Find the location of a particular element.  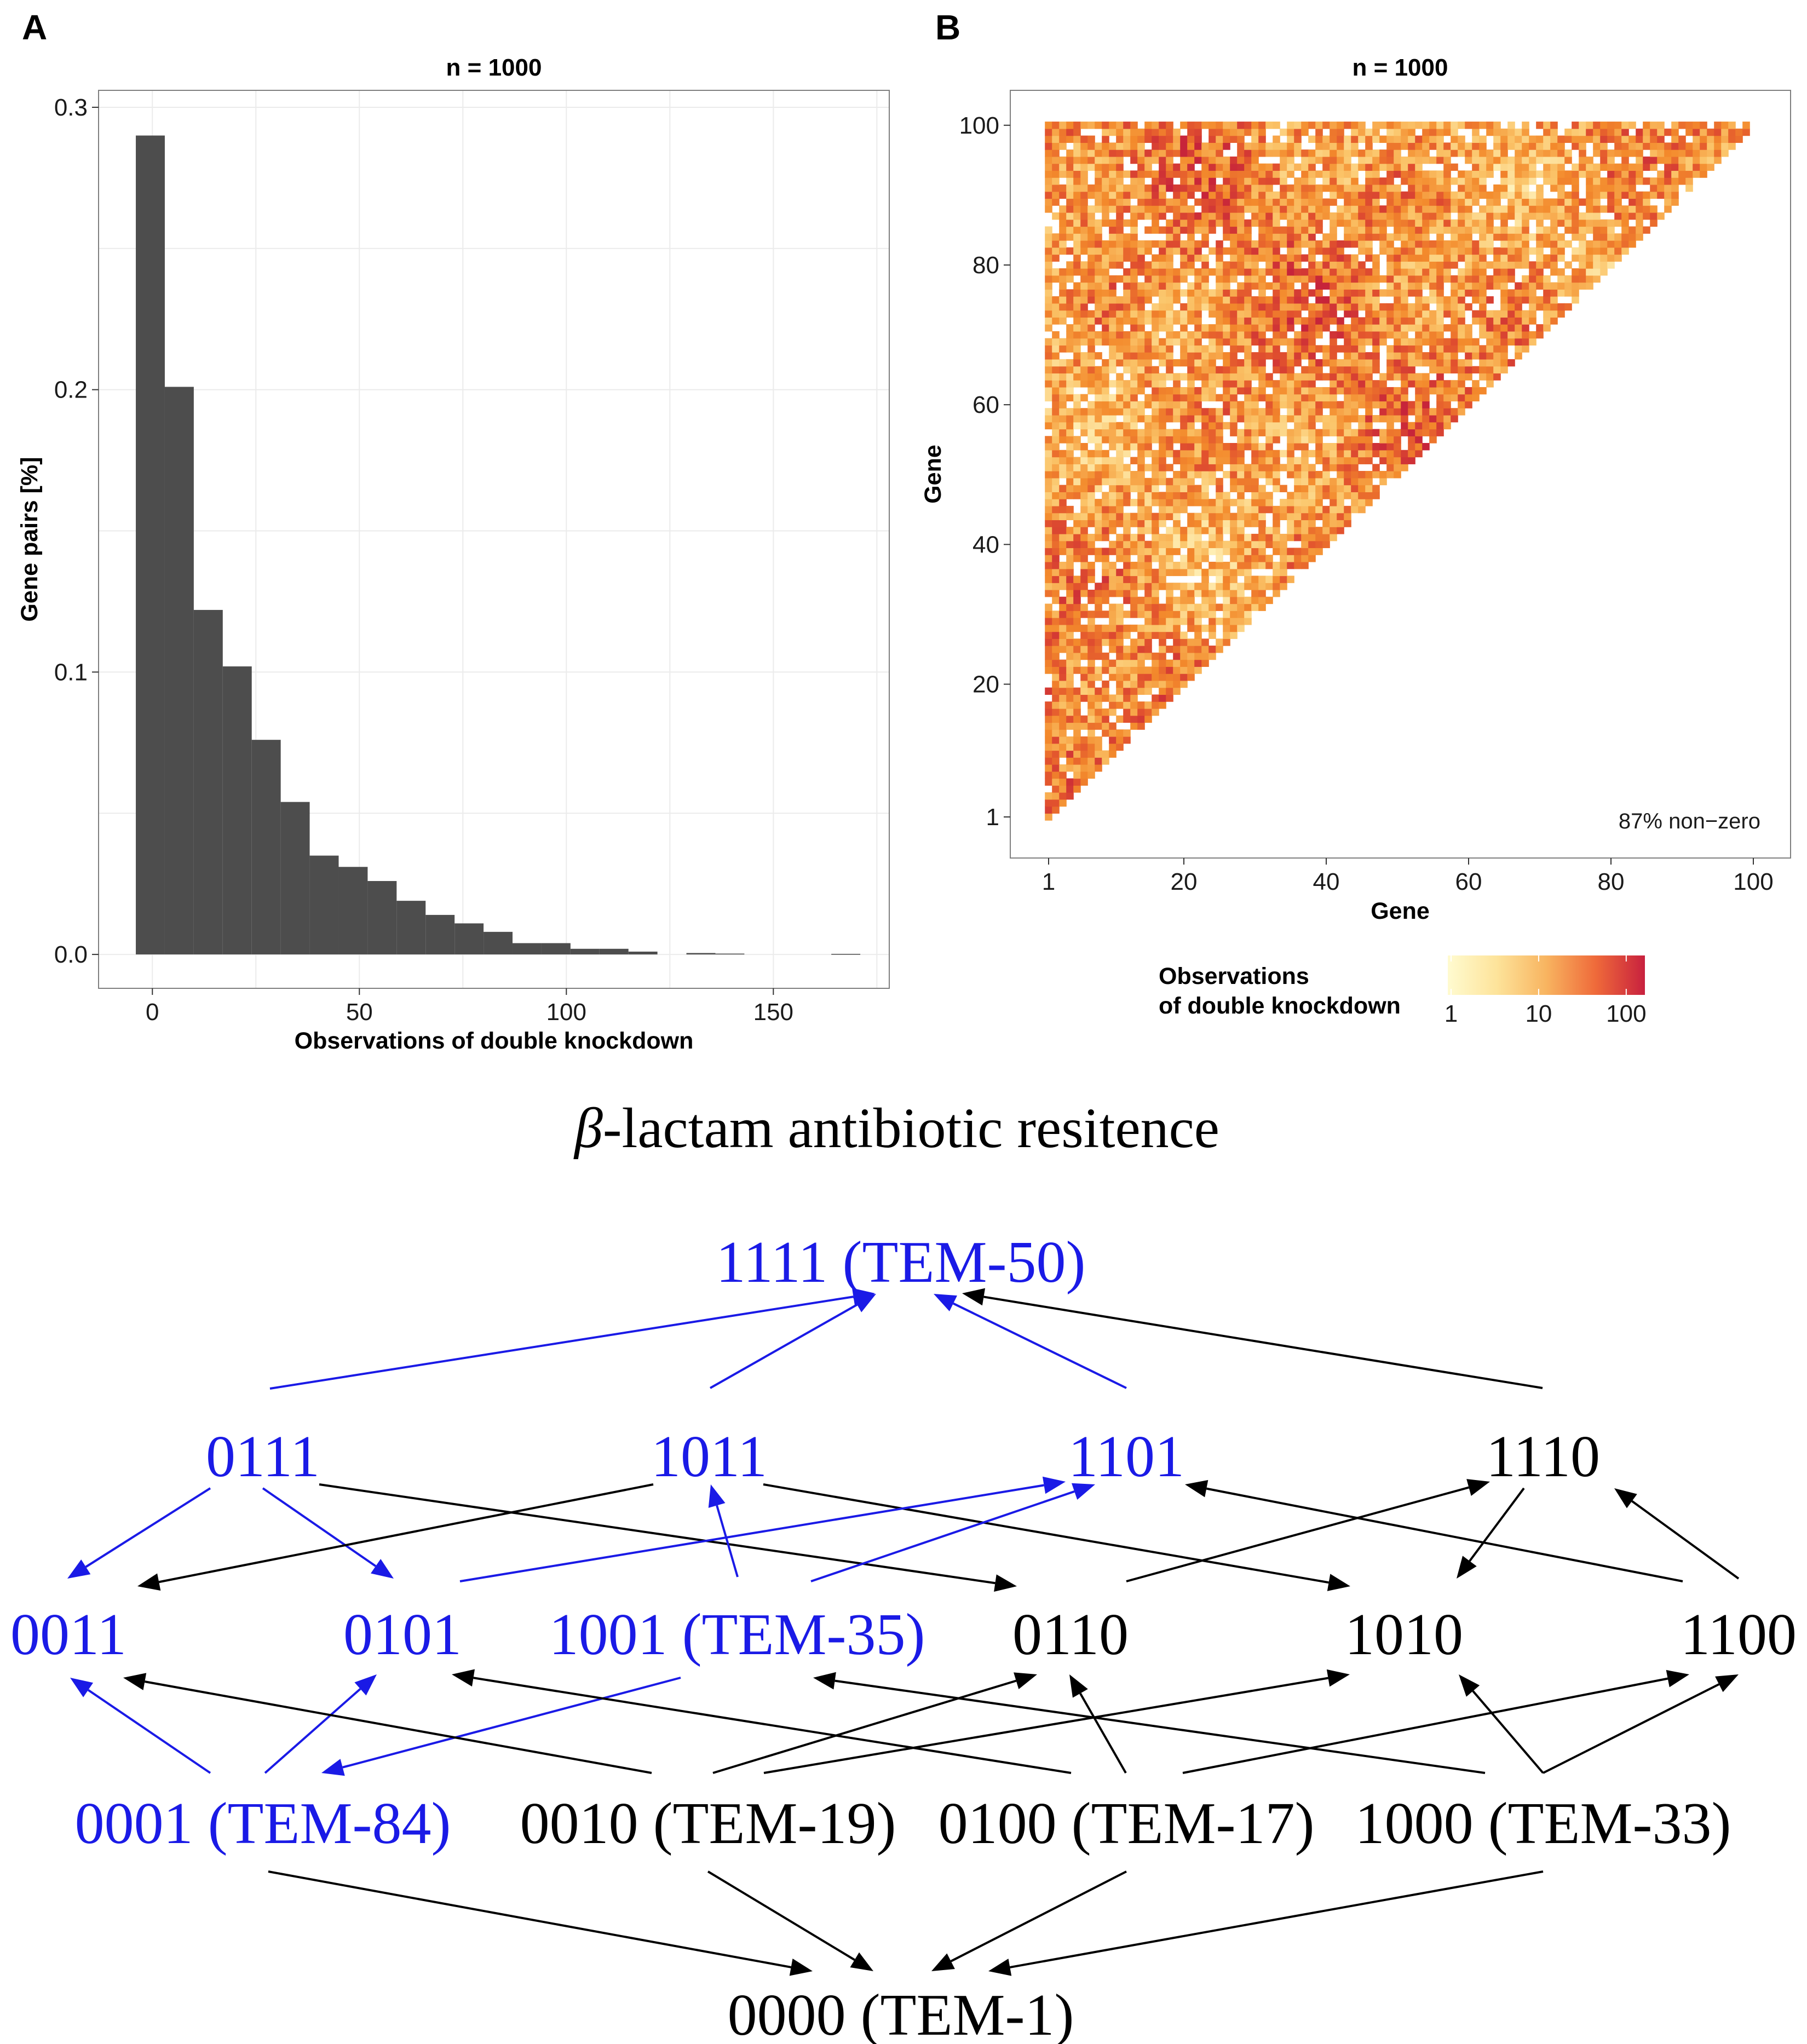

edge-arrowhead is located at coordinates (865, 1303).